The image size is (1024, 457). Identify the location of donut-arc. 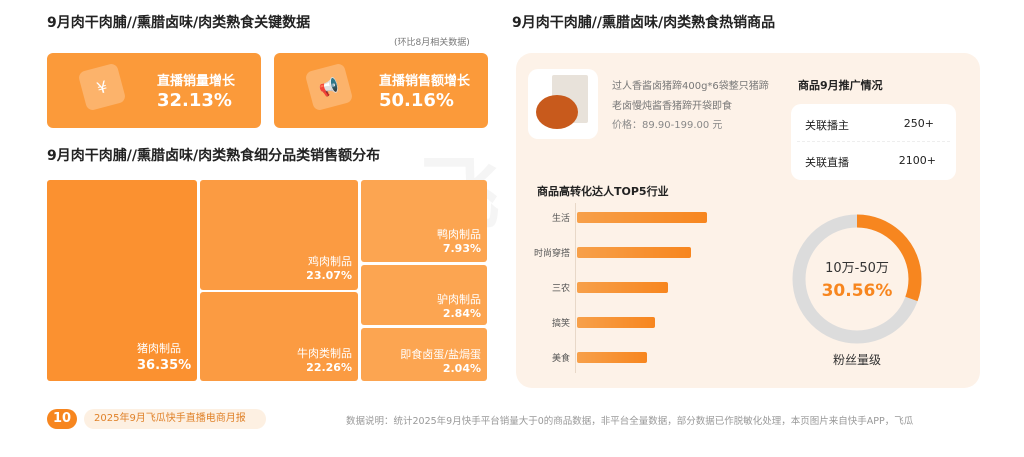
(857, 279).